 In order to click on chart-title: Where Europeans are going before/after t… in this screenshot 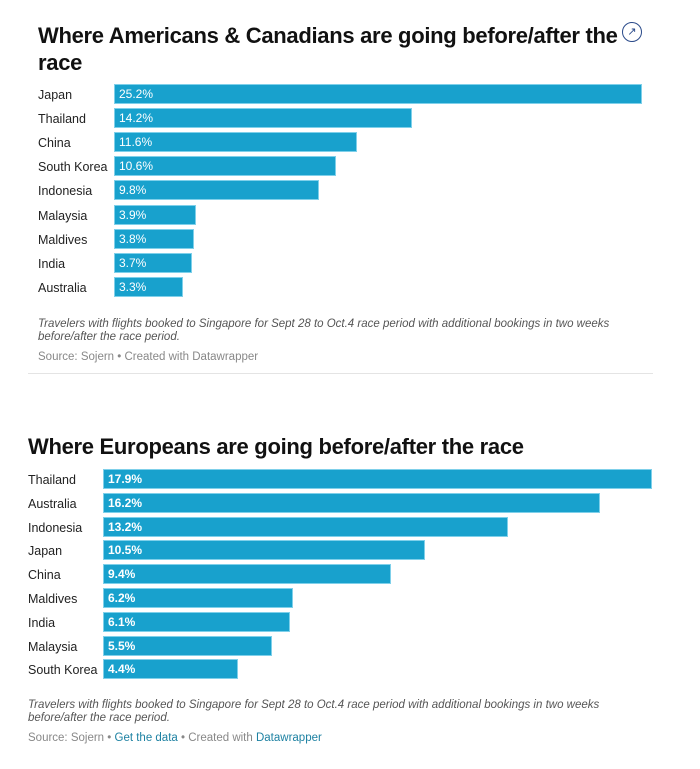, I will do `click(276, 446)`.